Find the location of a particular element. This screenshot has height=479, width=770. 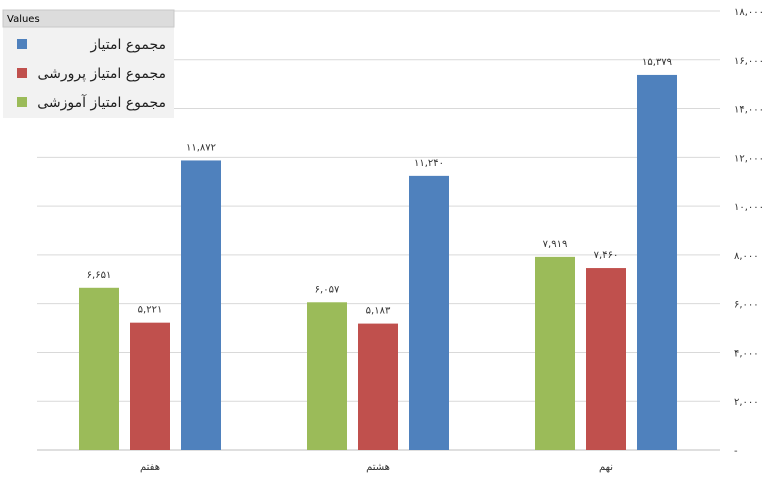

data-label: ۶,۰۵۷ is located at coordinates (327, 289).